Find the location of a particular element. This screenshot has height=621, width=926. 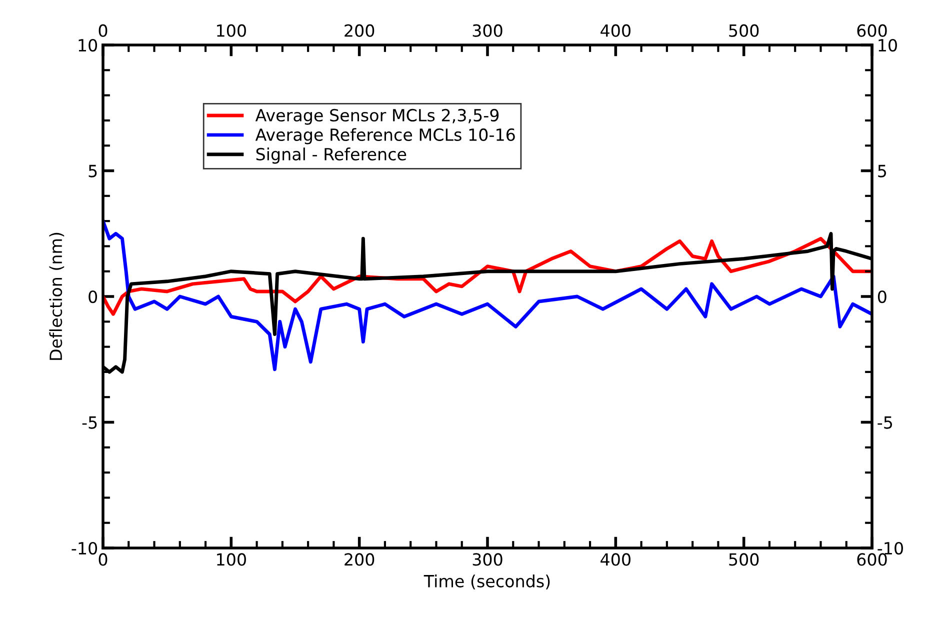

y-tick-label: 0 is located at coordinates (93, 297).